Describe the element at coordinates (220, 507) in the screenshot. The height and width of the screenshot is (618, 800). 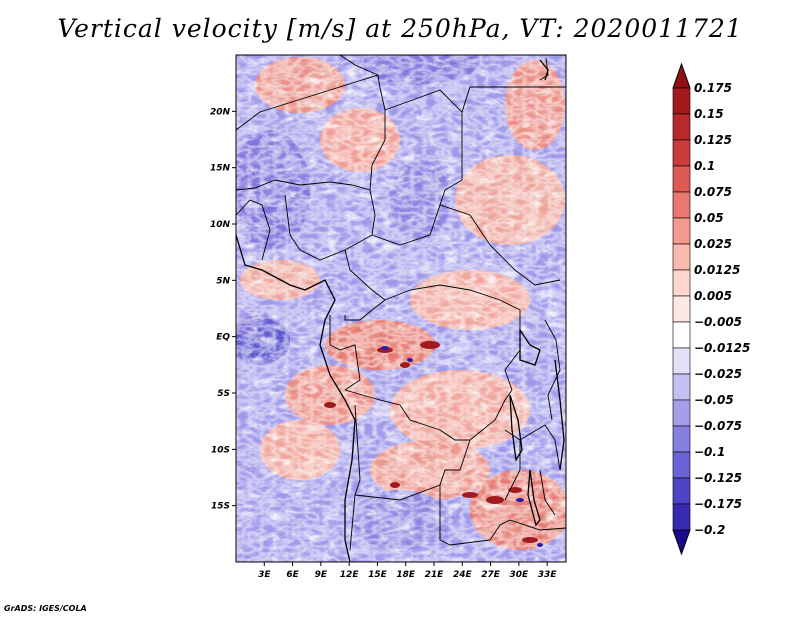
I see `y-tick-label: 15S` at that location.